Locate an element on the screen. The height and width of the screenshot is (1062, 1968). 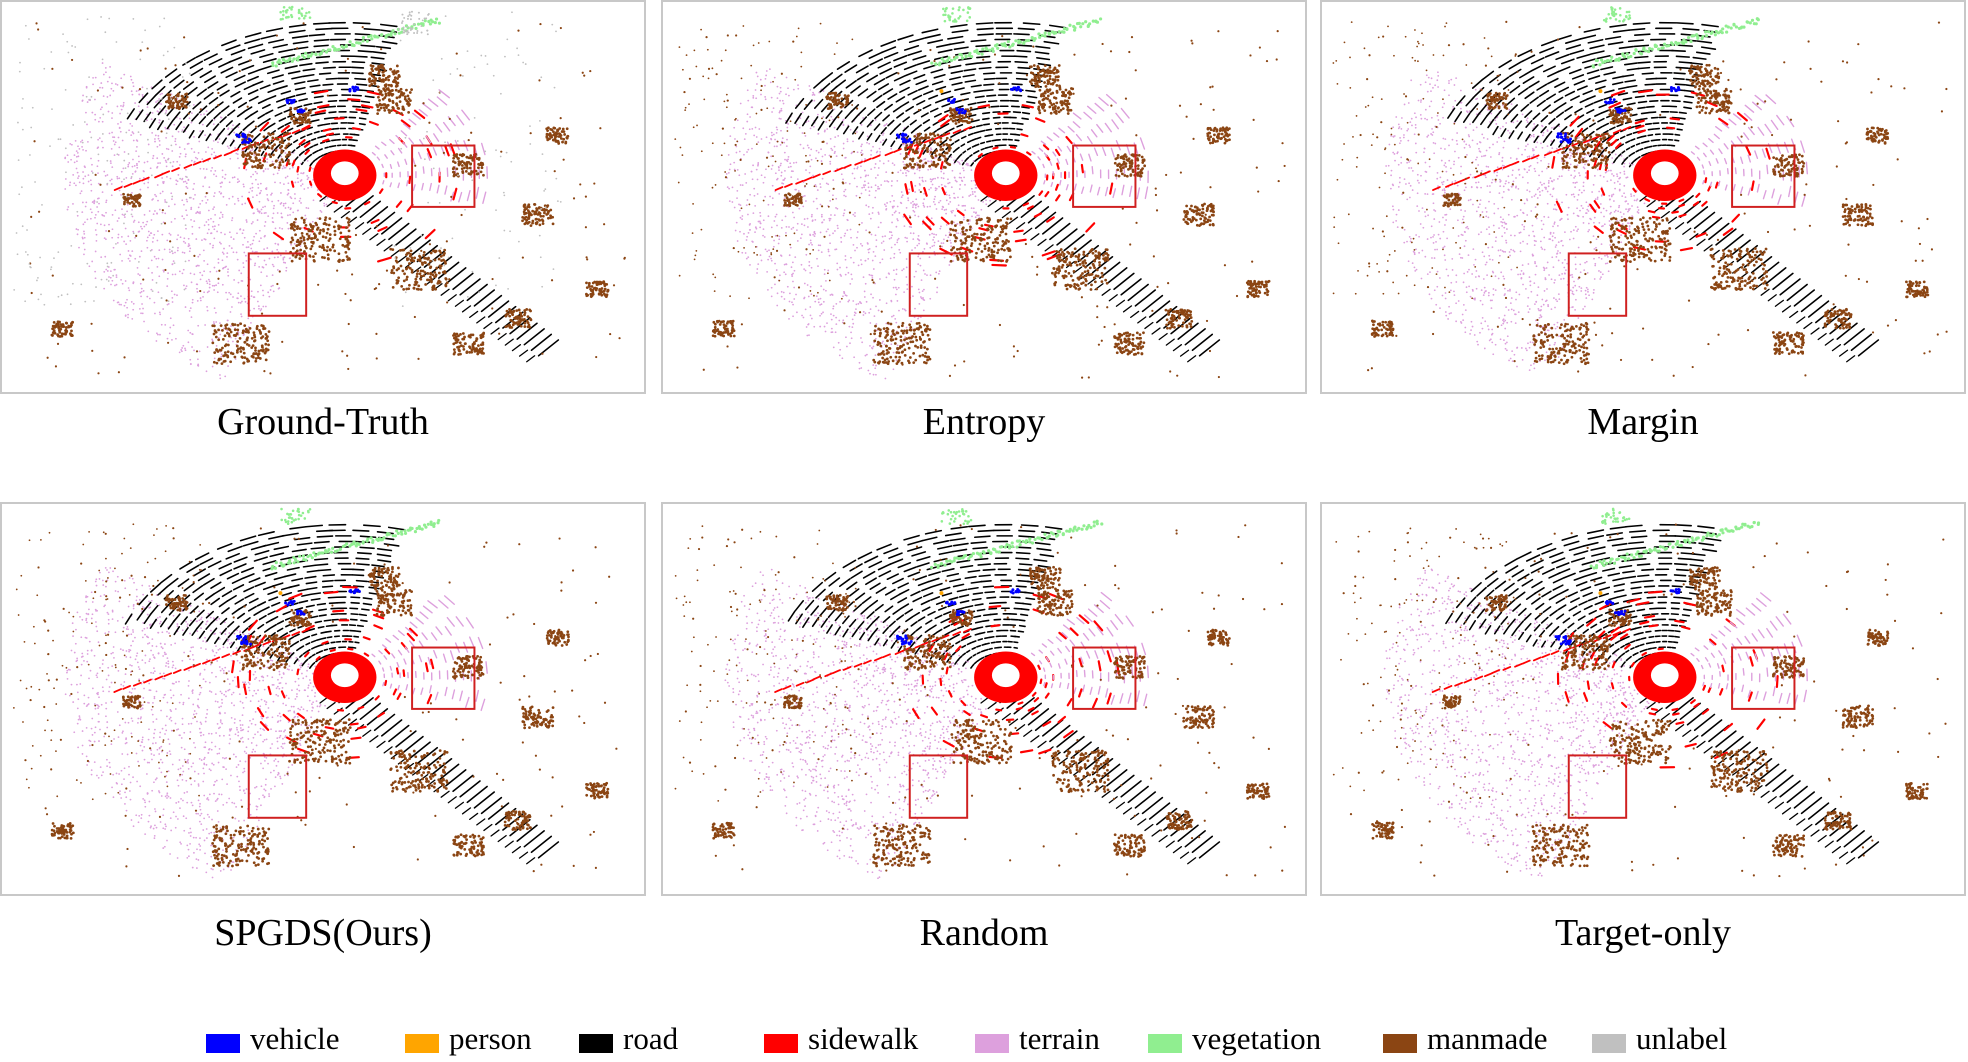
caption-ground-truth: Ground-Truth is located at coordinates (323, 422).